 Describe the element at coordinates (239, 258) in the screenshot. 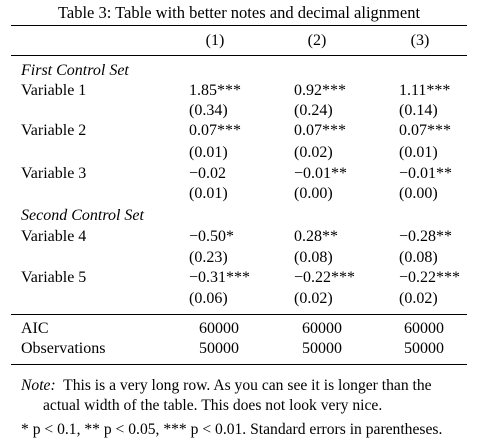

I see `se-row: (0.23) (0.08) (0.08)` at that location.